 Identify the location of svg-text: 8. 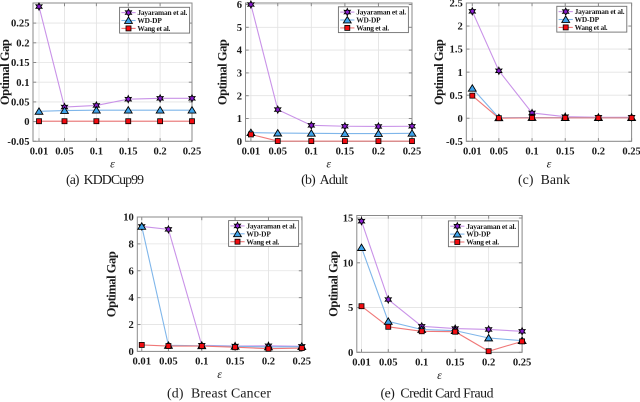
(131, 244).